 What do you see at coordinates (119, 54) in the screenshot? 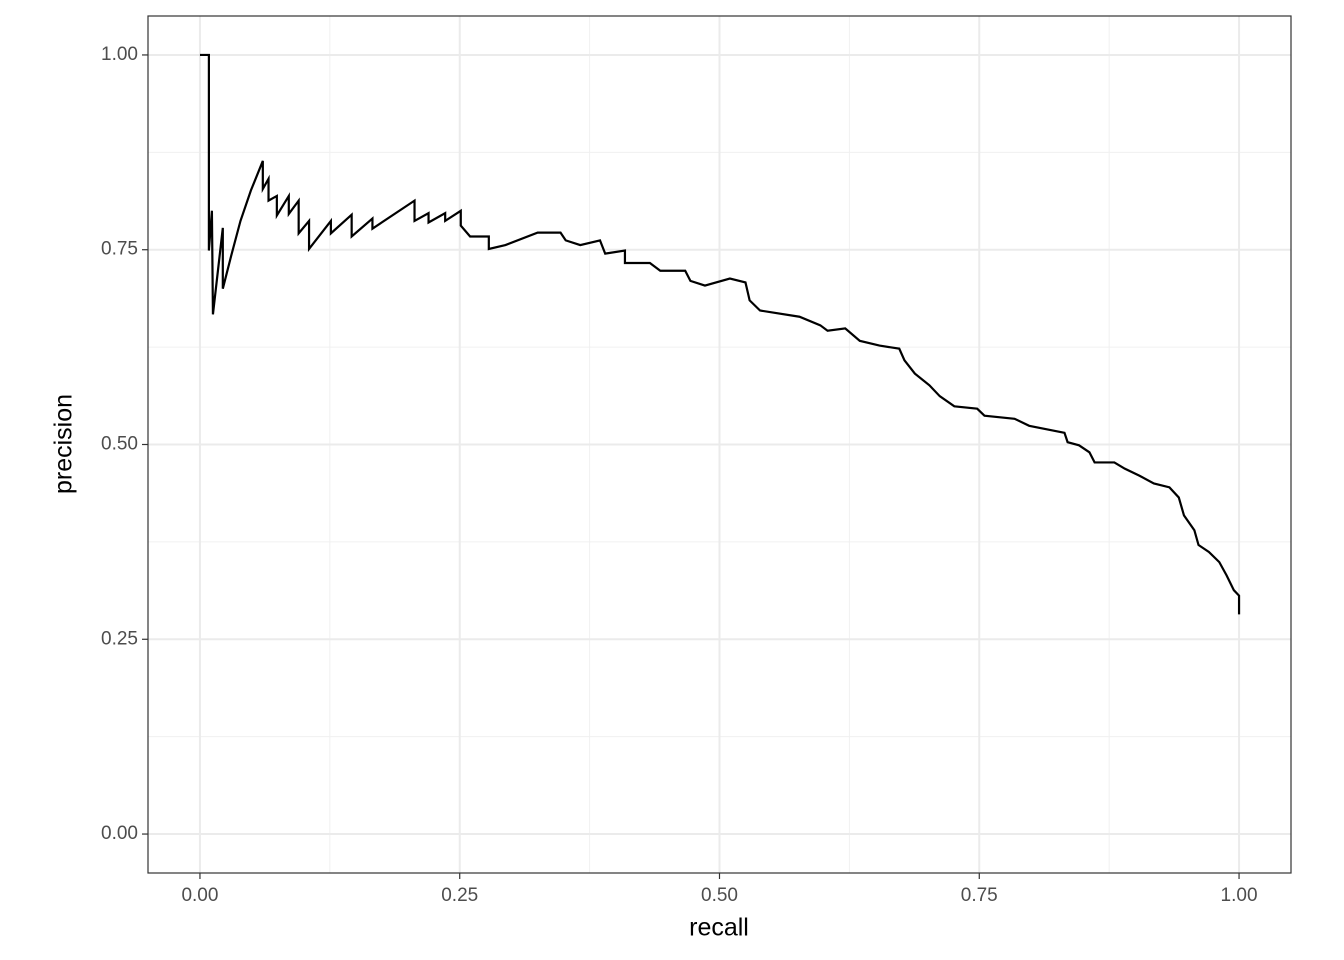
I see `y-tick-label: 1.00` at bounding box center [119, 54].